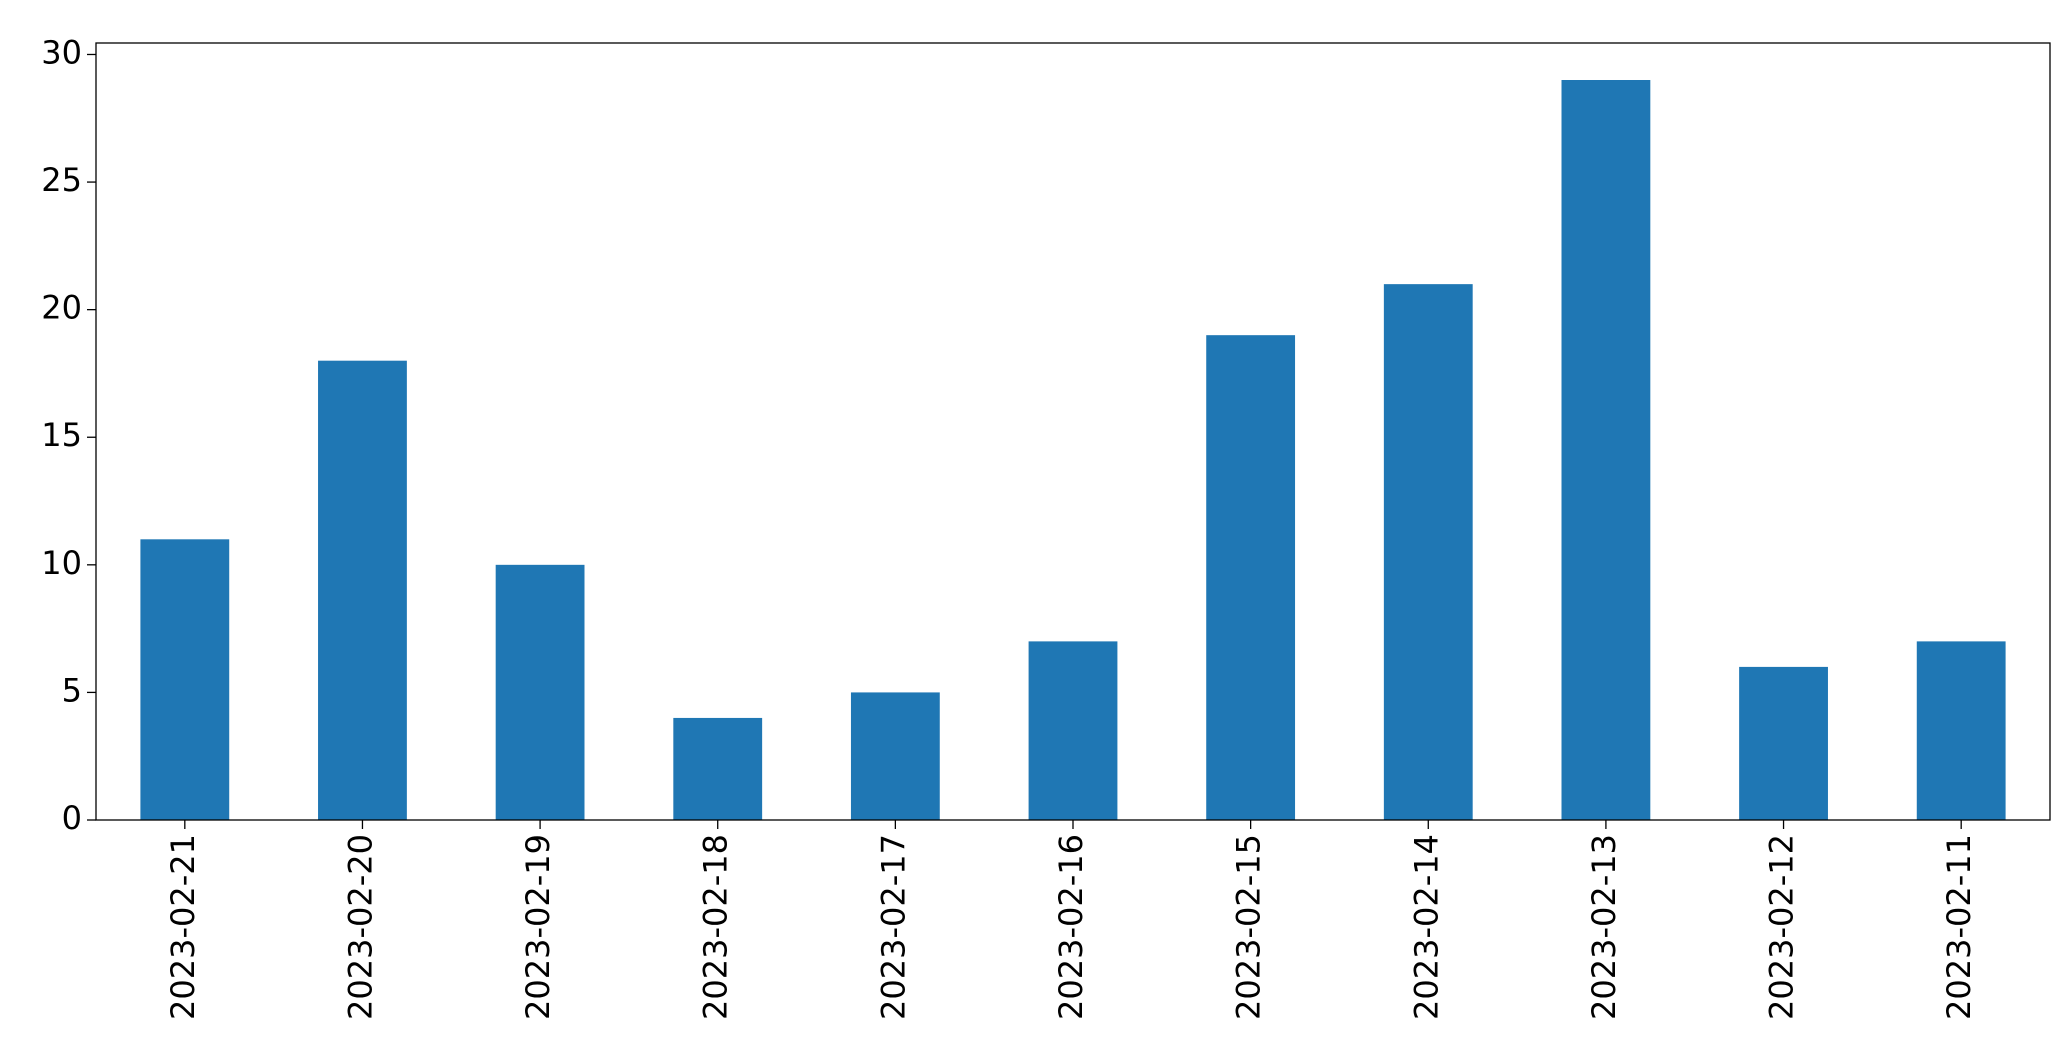 The width and height of the screenshot is (2071, 1064). Describe the element at coordinates (61, 180) in the screenshot. I see `y-tick-label: 25` at that location.